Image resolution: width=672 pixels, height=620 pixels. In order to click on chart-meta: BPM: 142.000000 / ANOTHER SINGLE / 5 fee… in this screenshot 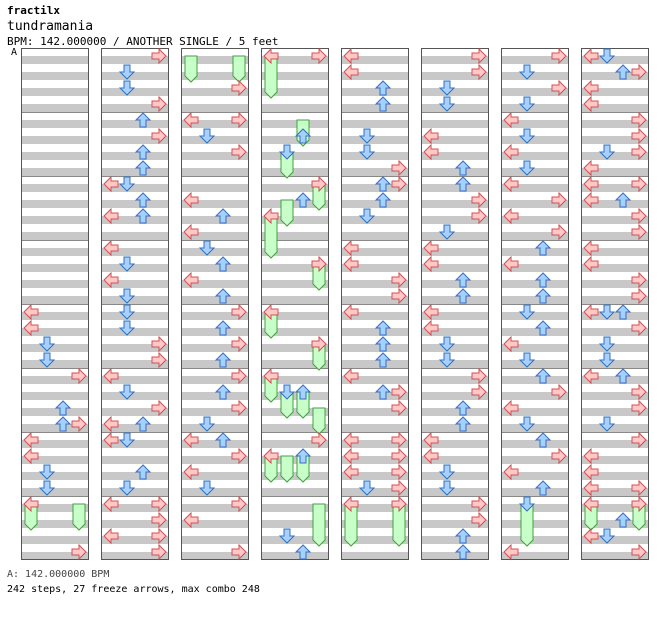, I will do `click(143, 41)`.